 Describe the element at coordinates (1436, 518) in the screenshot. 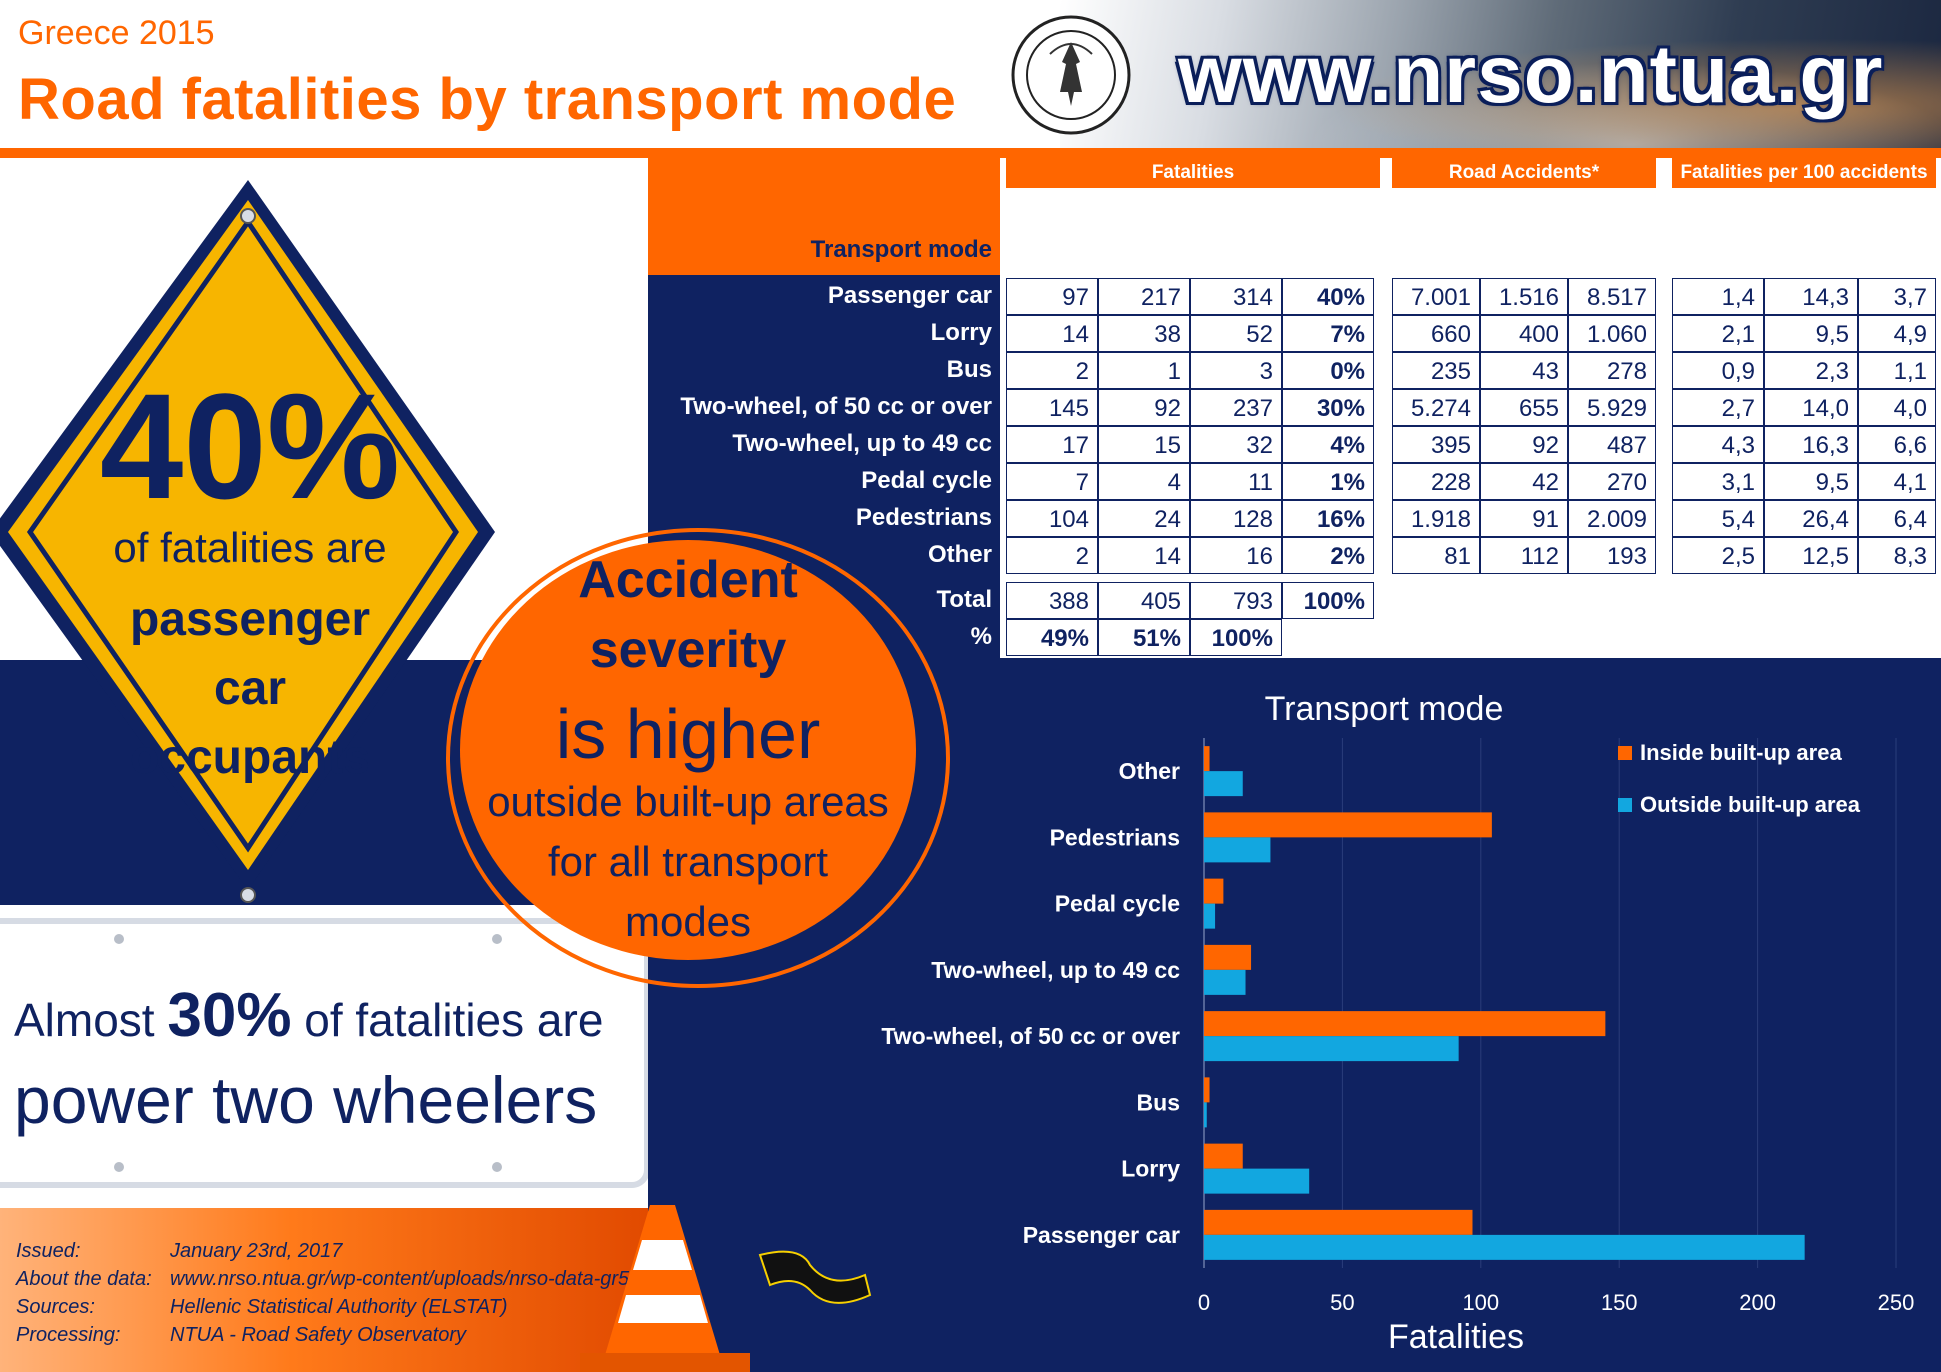

I see `table-cell: 1.918` at that location.